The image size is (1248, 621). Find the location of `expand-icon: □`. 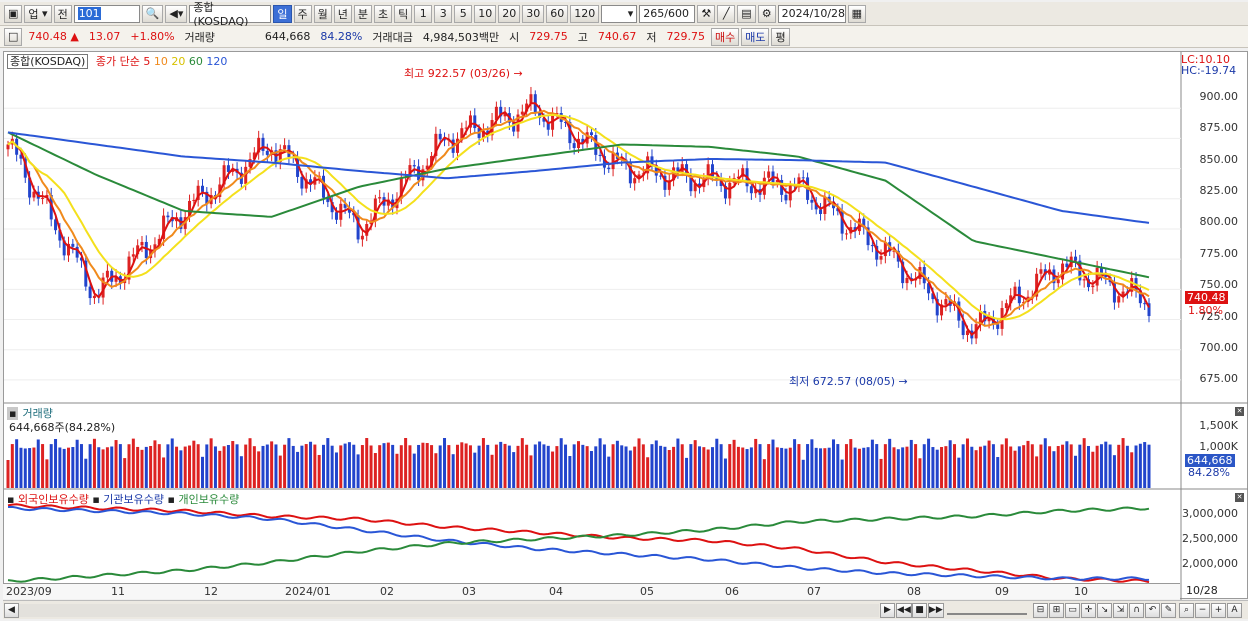

expand-icon: □ is located at coordinates (13, 36).